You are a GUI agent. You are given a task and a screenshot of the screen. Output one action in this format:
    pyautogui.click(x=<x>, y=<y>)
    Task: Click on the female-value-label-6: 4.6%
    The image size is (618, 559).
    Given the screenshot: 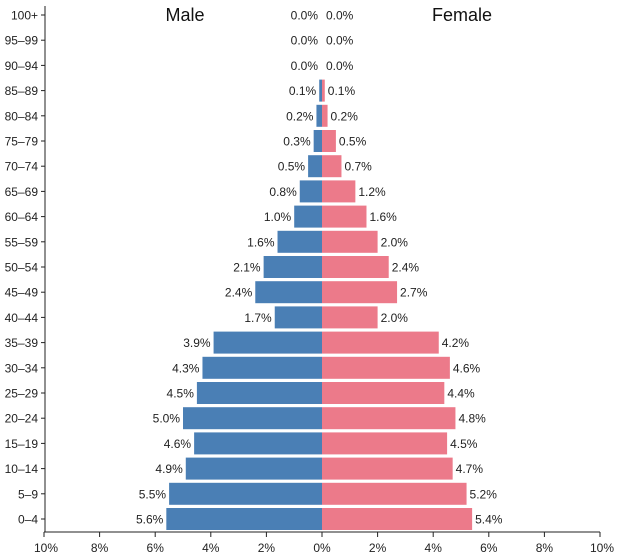 What is the action you would take?
    pyautogui.click(x=467, y=368)
    